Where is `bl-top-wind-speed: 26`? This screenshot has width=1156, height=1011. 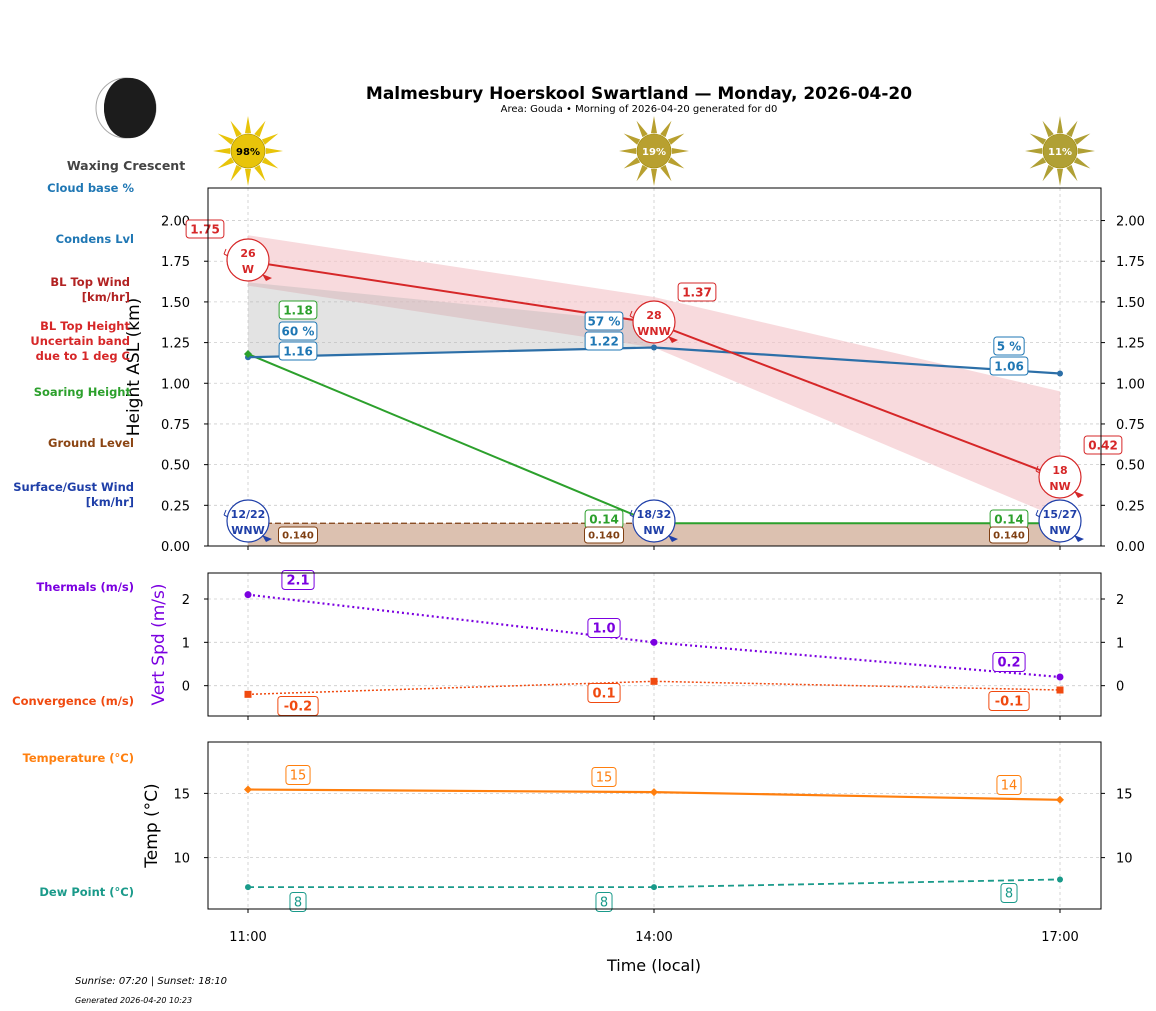 bl-top-wind-speed: 26 is located at coordinates (248, 253).